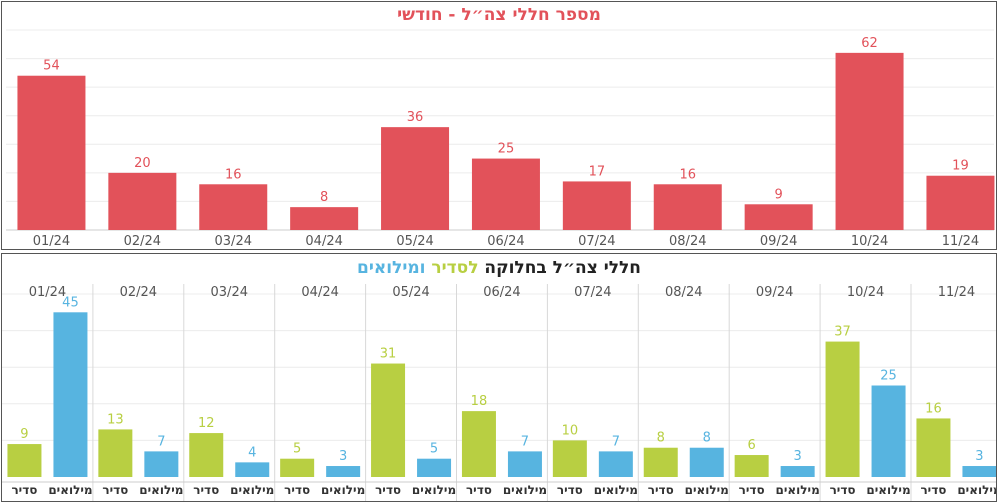 This screenshot has height=503, width=1000. Describe the element at coordinates (51, 66) in the screenshot. I see `data-label-total: 54` at that location.